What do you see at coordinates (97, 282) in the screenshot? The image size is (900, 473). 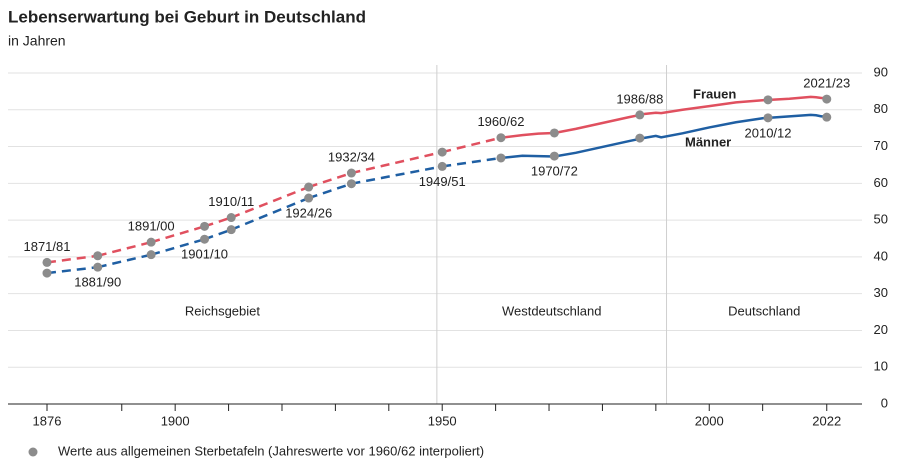 I see `period-label: 1881/90` at bounding box center [97, 282].